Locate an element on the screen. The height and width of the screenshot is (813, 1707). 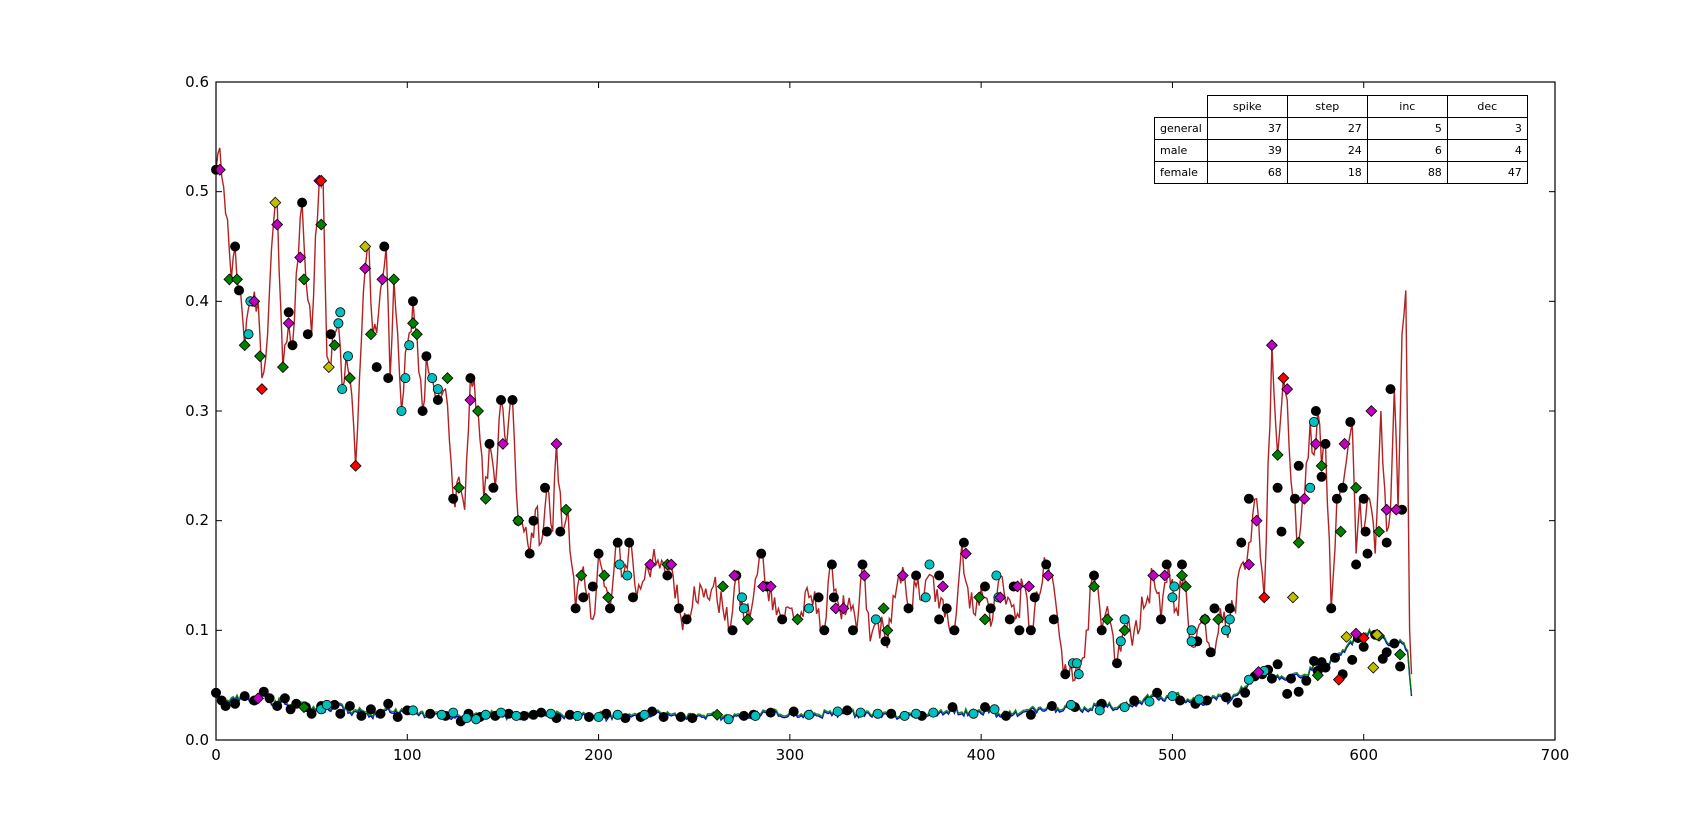
table-col-header: step is located at coordinates (1327, 106).